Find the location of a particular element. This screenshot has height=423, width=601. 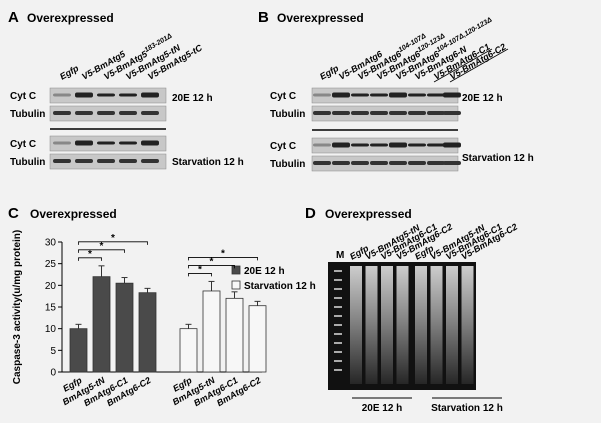

panel-letter: C is located at coordinates (13, 213).